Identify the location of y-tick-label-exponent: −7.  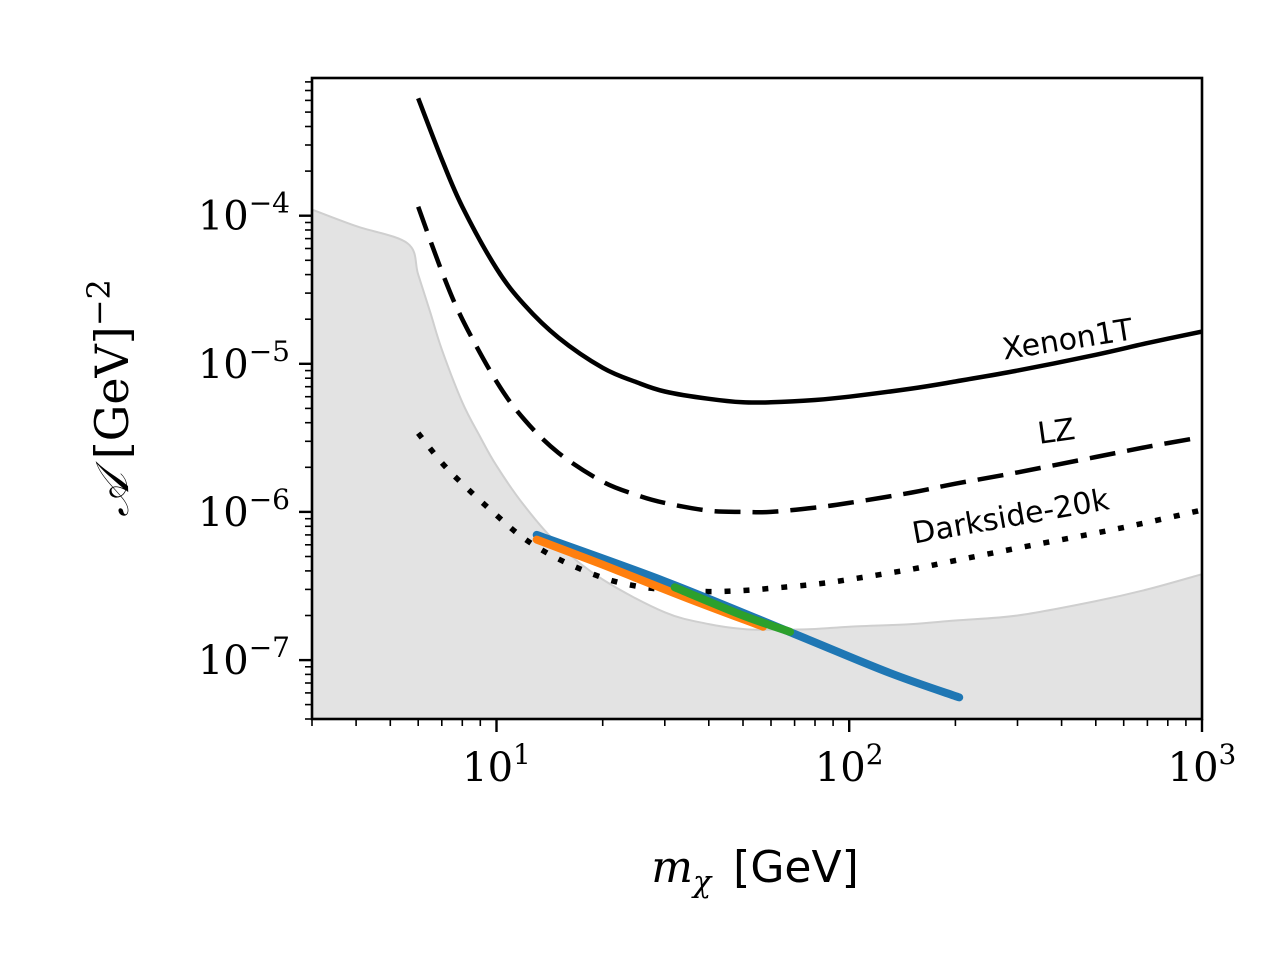
(269, 647).